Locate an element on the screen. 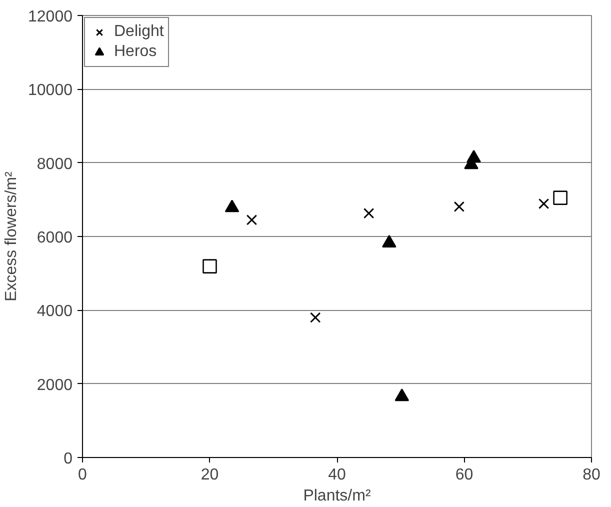 The height and width of the screenshot is (507, 611). y-tick-label: 4000 is located at coordinates (54, 311).